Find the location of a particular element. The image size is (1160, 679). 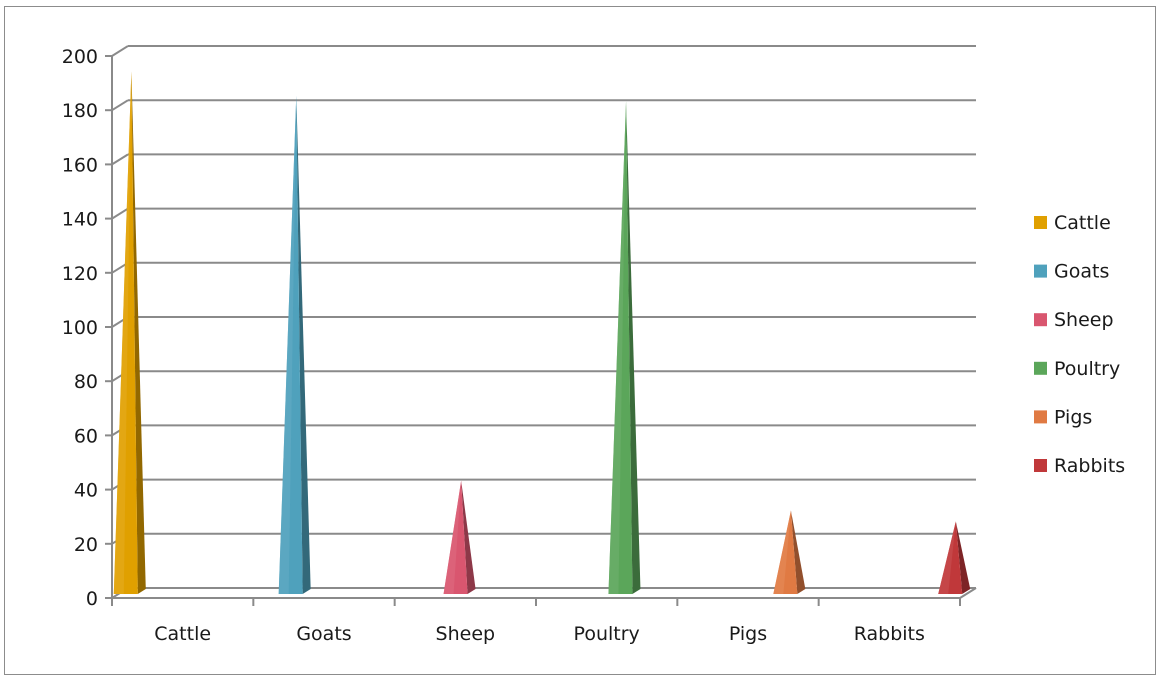

y-tick-label: 160 is located at coordinates (80, 165).